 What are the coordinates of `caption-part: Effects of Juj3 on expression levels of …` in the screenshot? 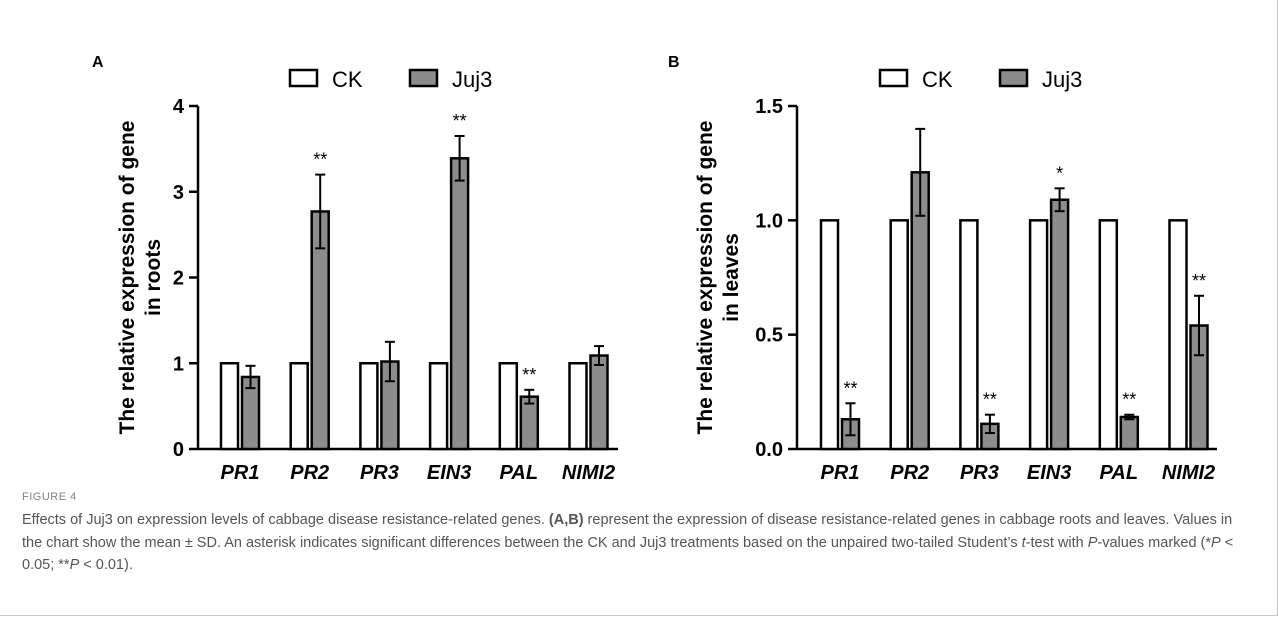 It's located at (285, 520).